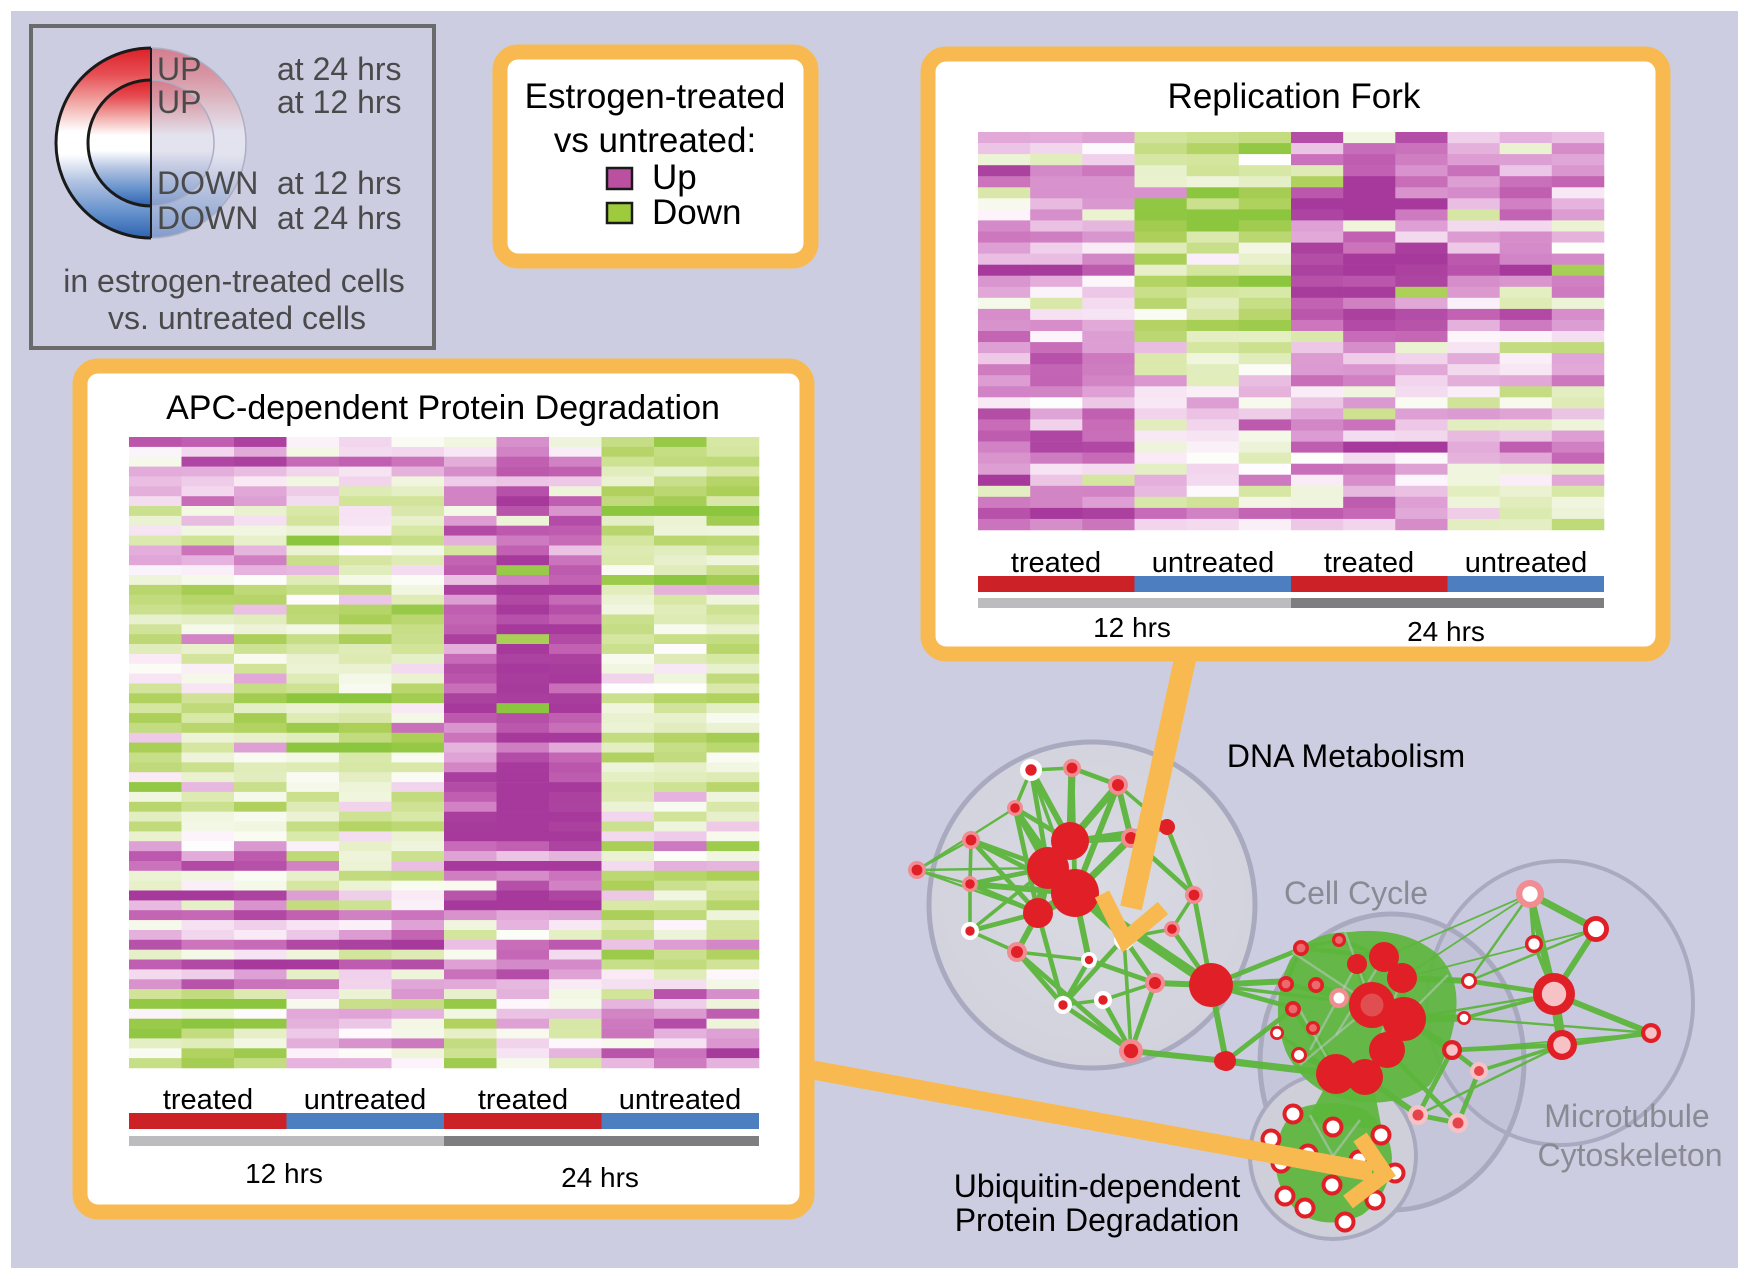 The height and width of the screenshot is (1279, 1750). I want to click on svg-text: Replication Fork, so click(1294, 96).